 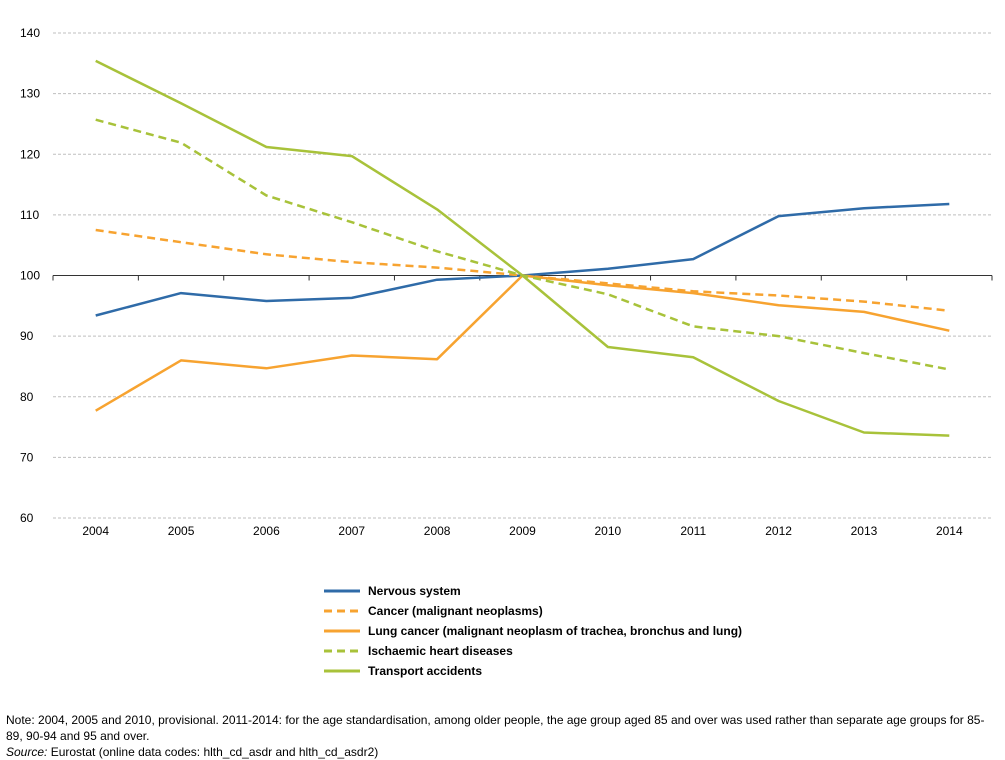 What do you see at coordinates (533, 651) in the screenshot?
I see `legend-item: Ischaemic heart diseases` at bounding box center [533, 651].